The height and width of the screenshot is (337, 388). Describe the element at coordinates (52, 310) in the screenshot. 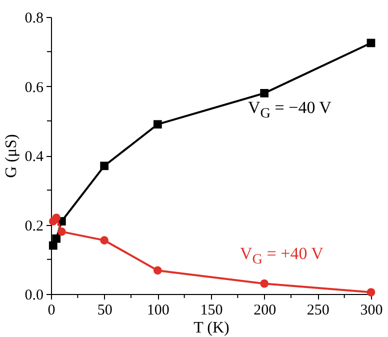

I see `x-tick-label: 0` at that location.